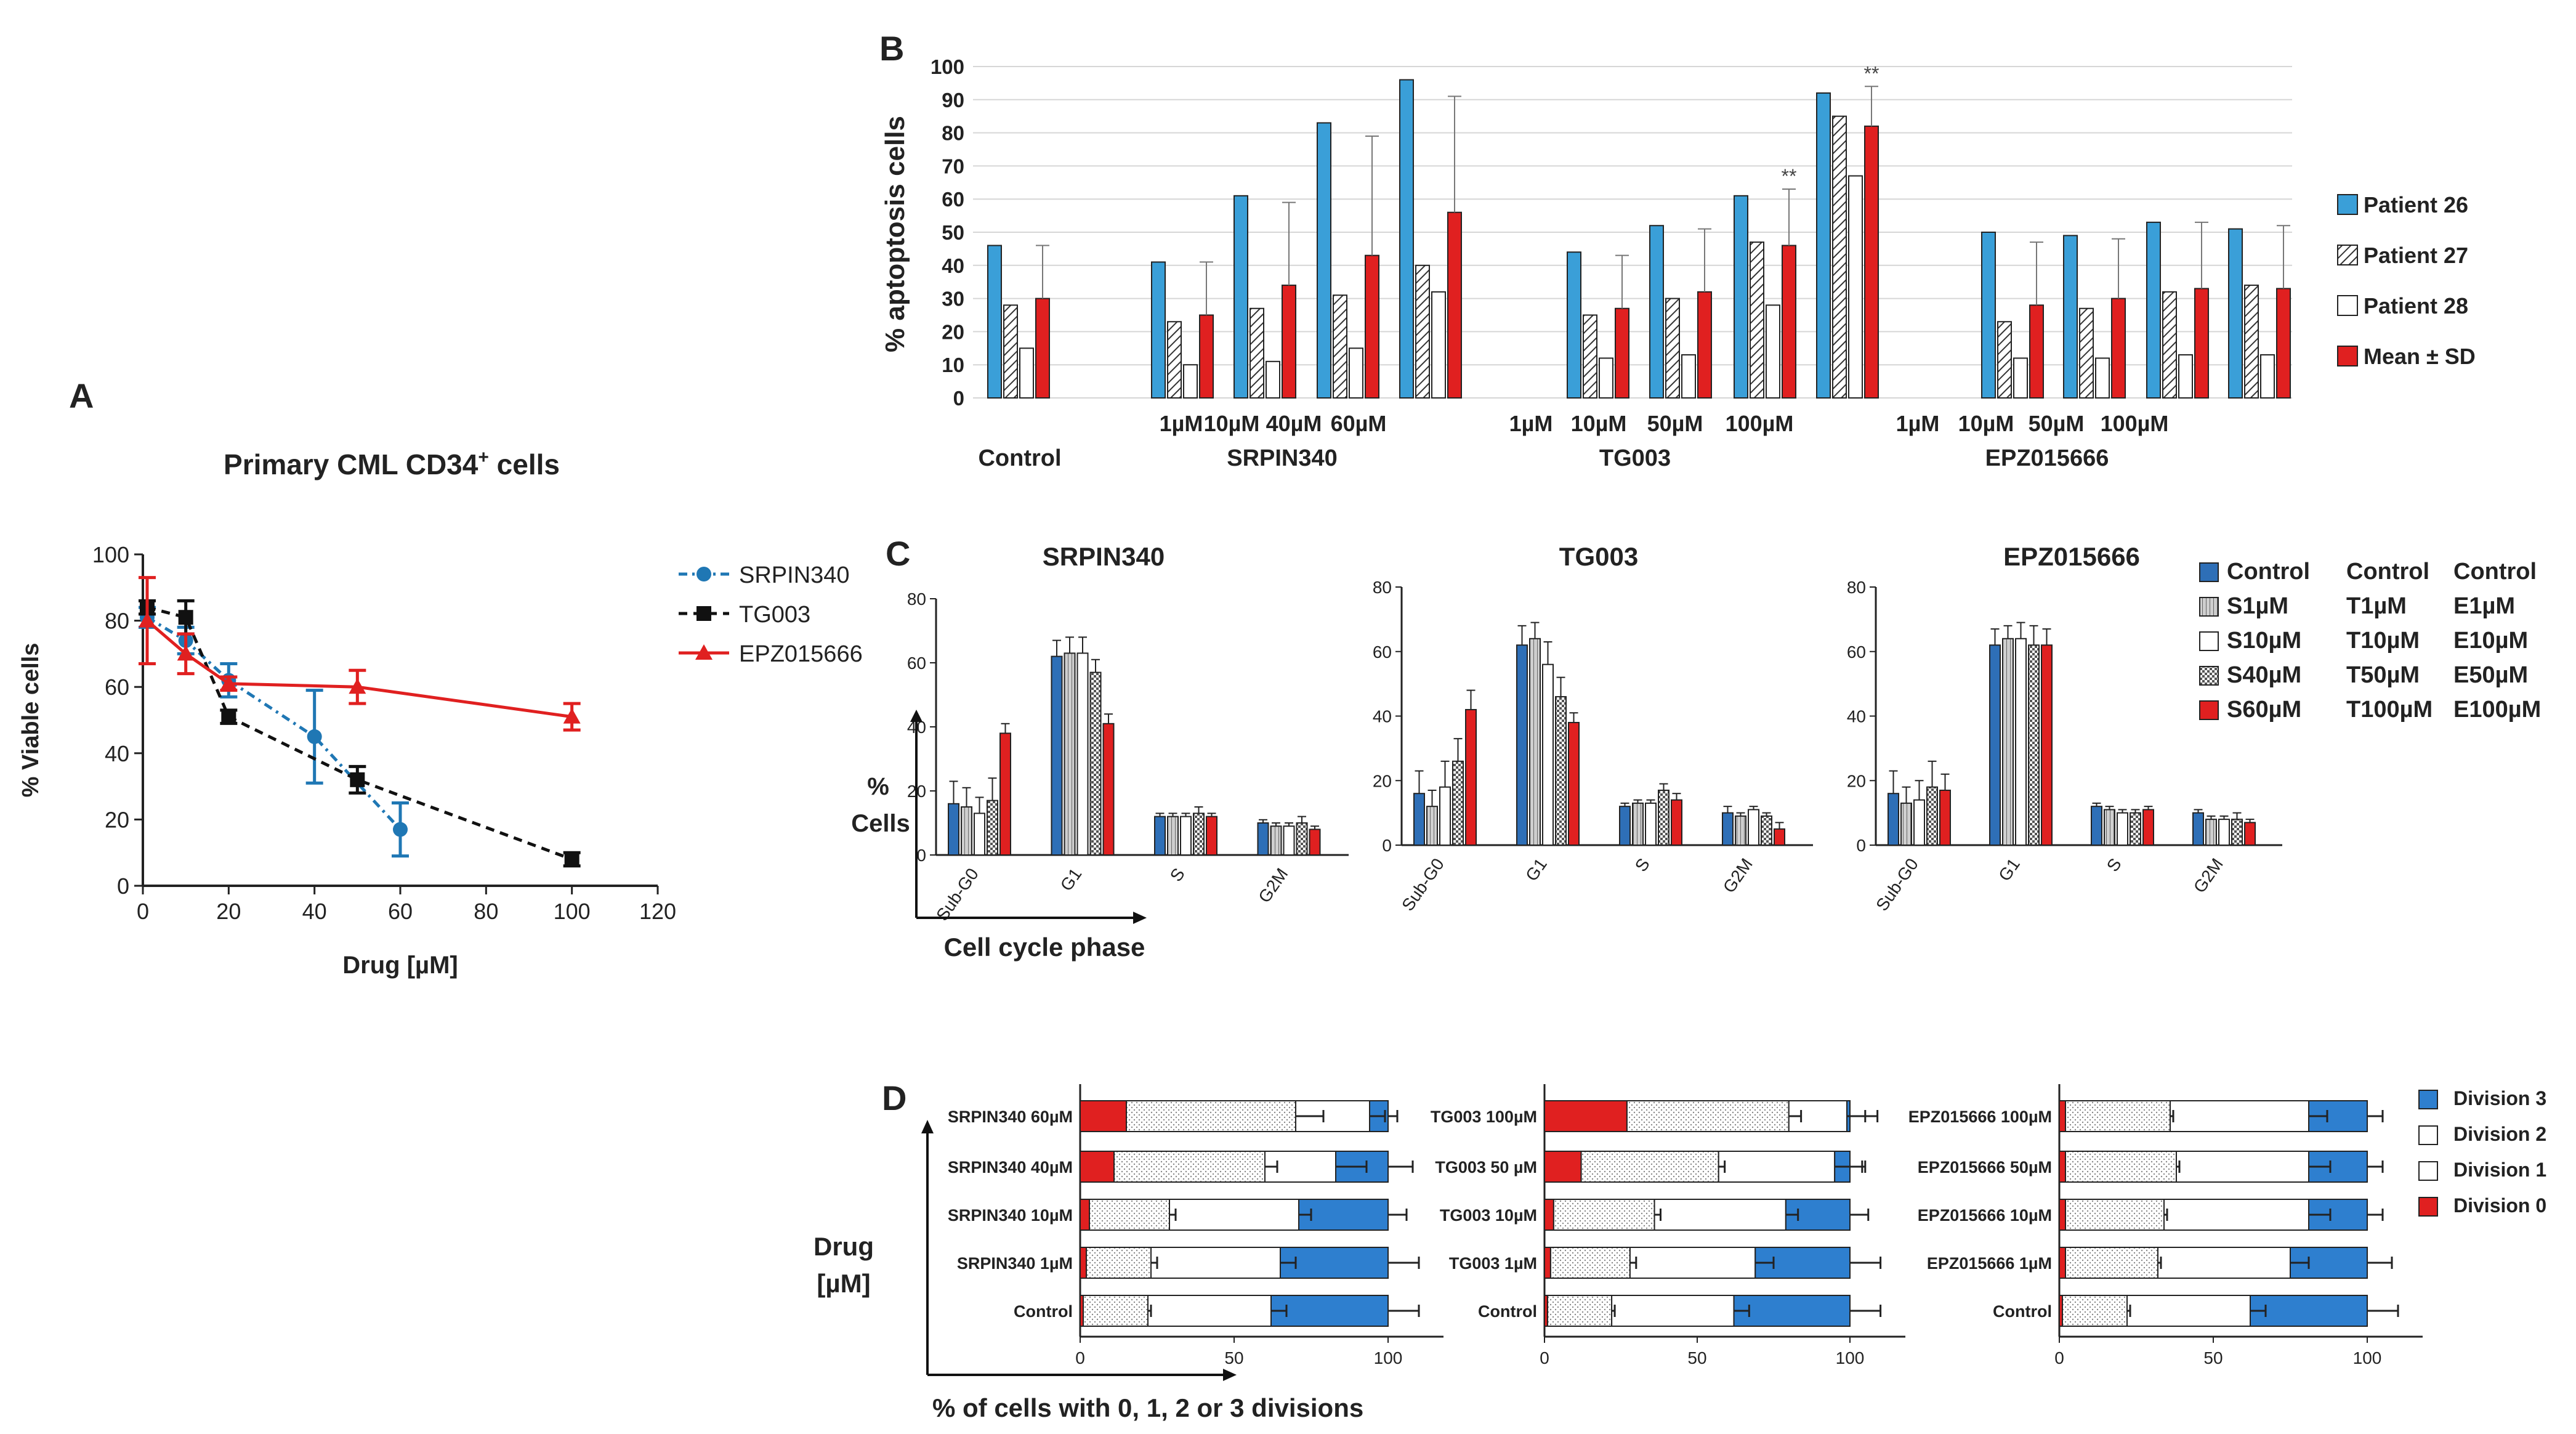 This screenshot has height=1434, width=2576. Describe the element at coordinates (1985, 1215) in the screenshot. I see `panel-d-row-label: EPZ015666 10µM` at that location.